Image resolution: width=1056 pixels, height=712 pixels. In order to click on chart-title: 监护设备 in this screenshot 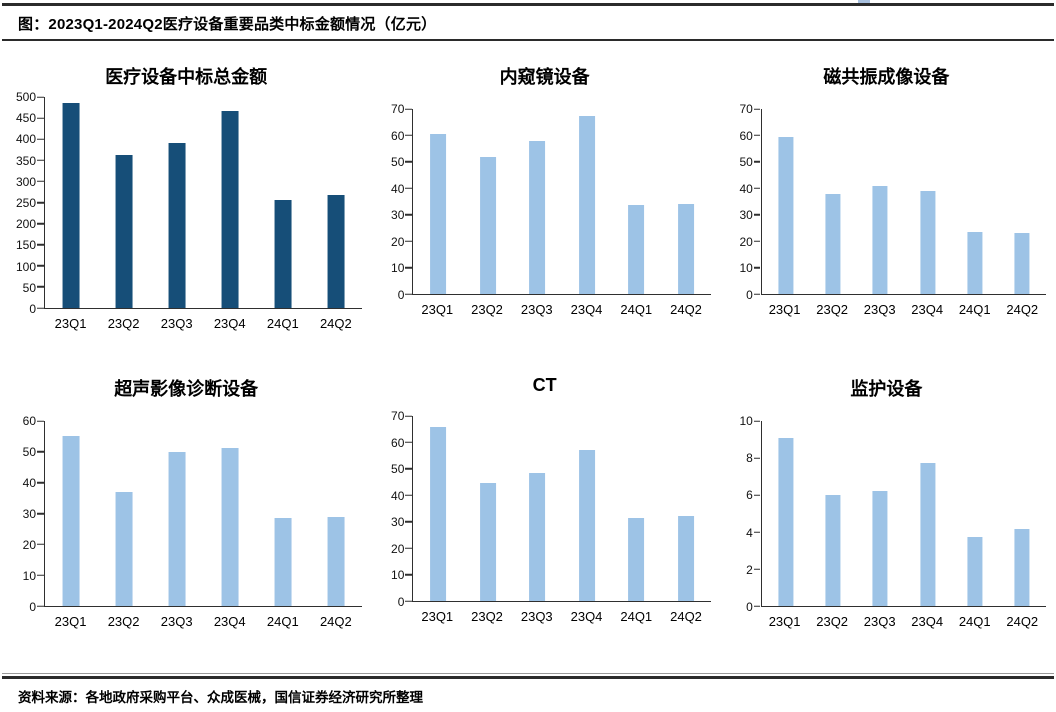, I will do `click(886, 389)`.